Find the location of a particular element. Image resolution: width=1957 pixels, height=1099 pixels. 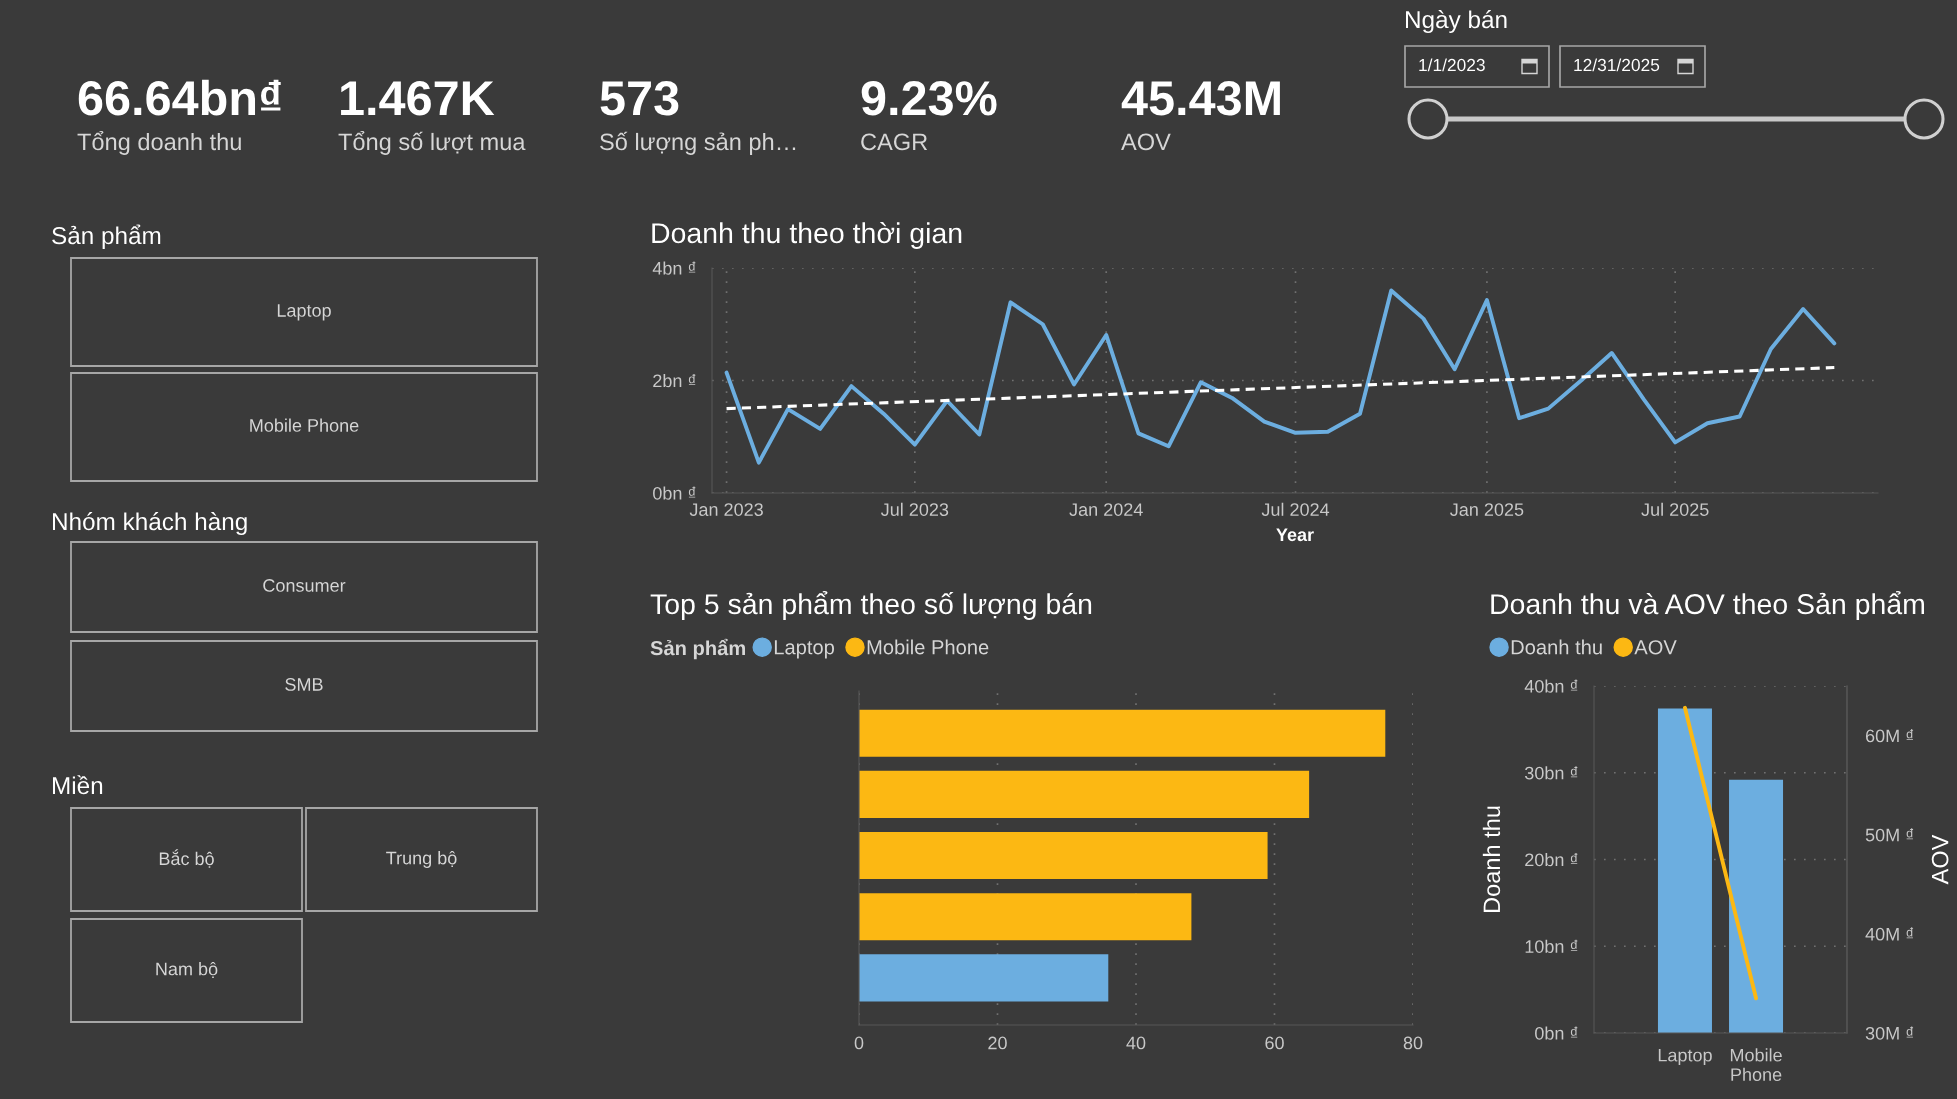

x-tick-label: Jul 2023 is located at coordinates (914, 509).